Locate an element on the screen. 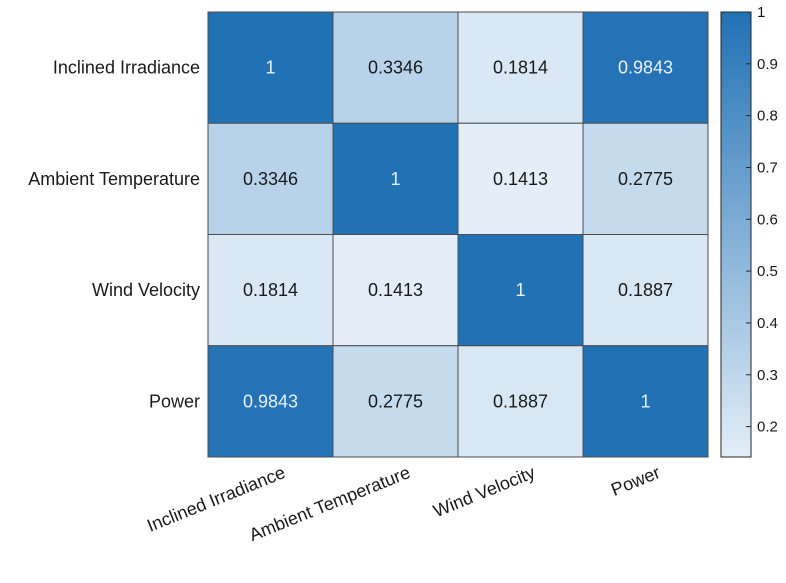  row-label: Inclined Irradiance is located at coordinates (126, 68).